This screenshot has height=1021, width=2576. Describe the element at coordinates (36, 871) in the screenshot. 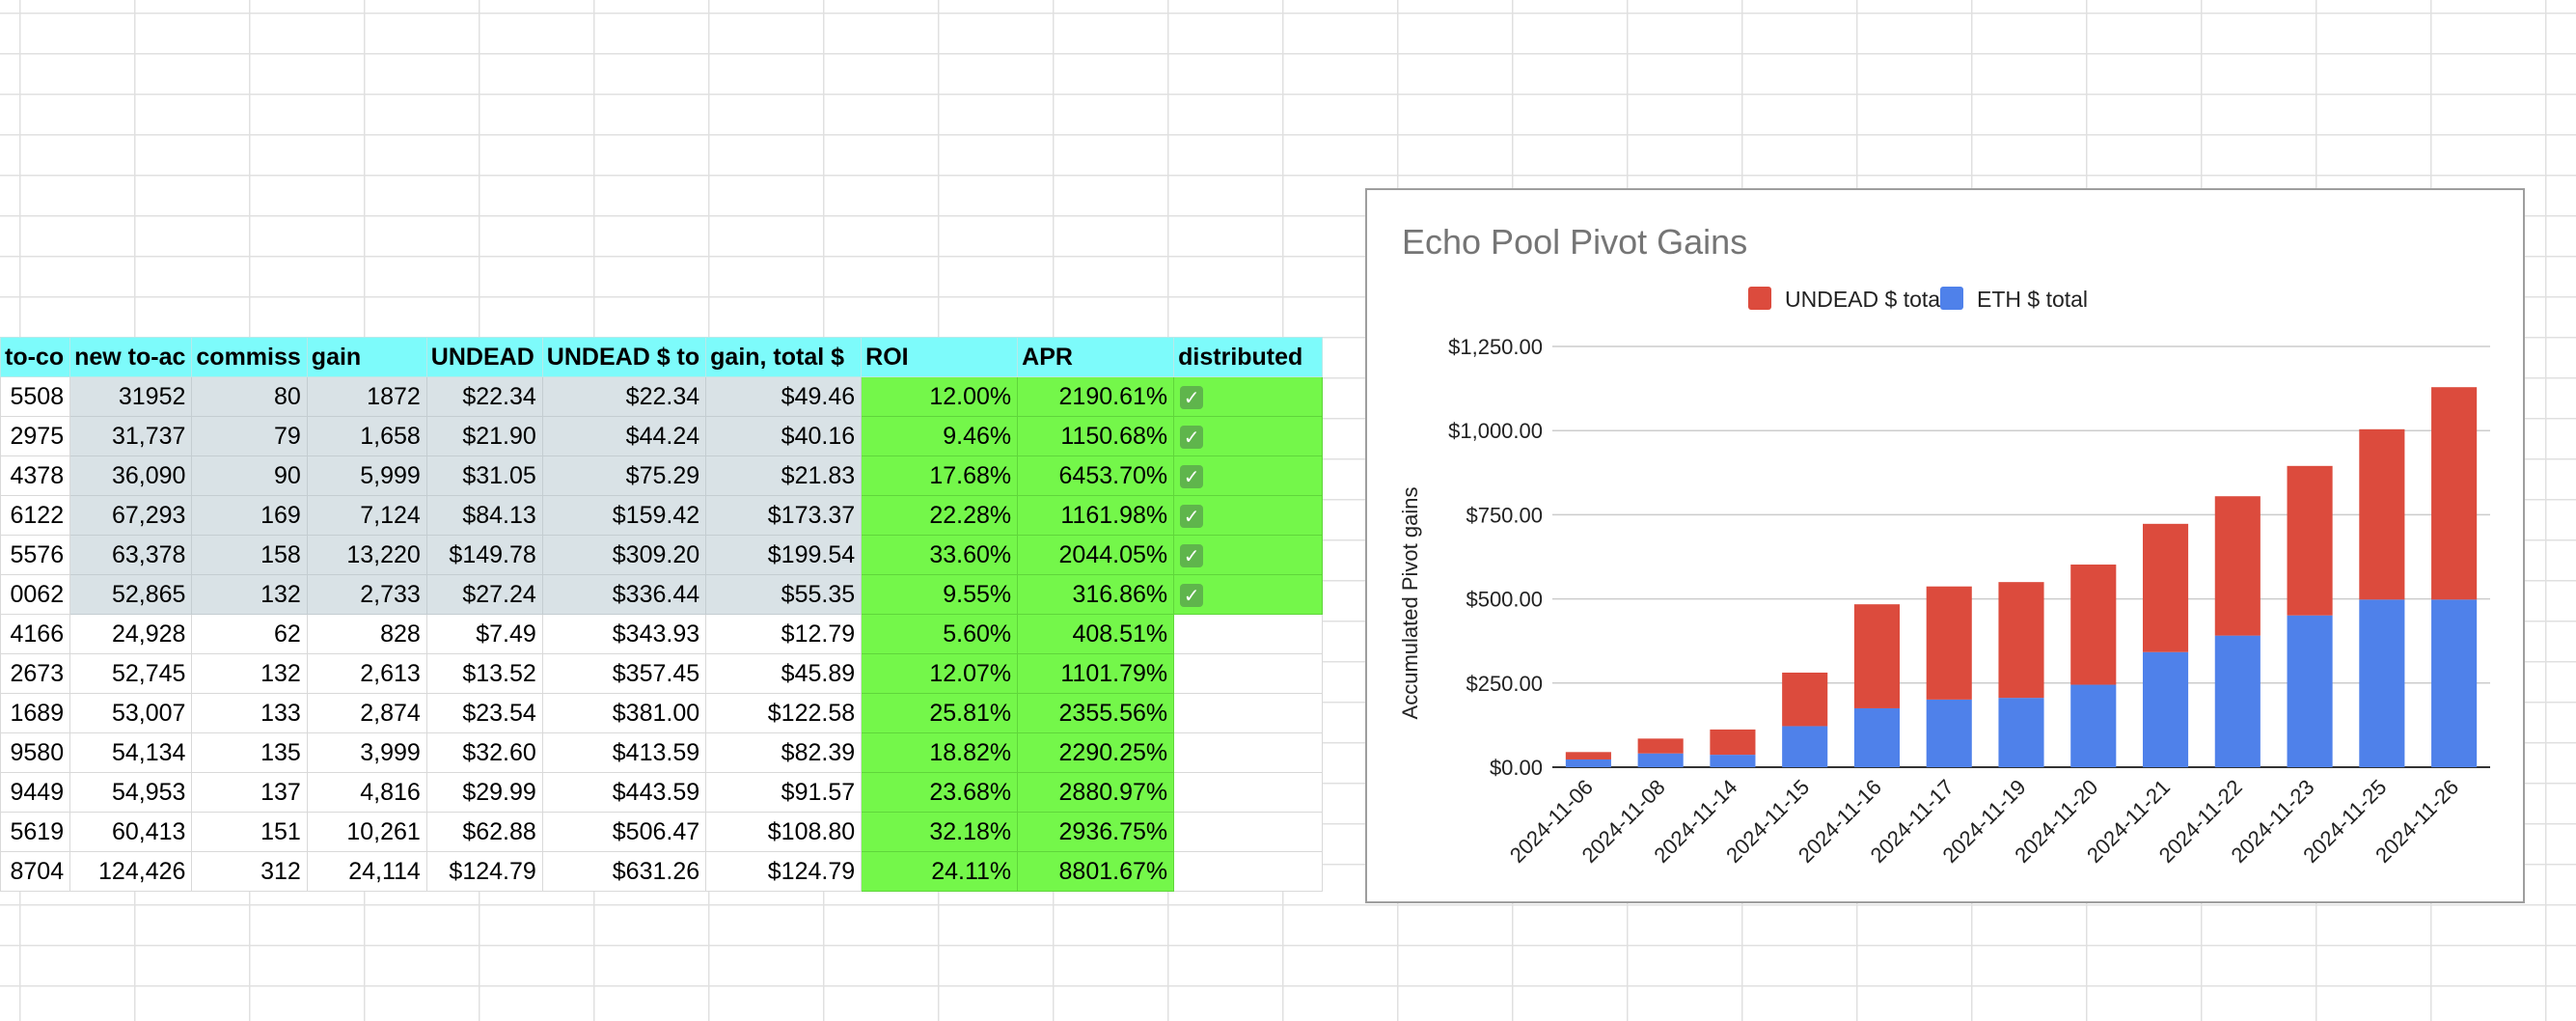

I see `table-cell: 8704` at that location.